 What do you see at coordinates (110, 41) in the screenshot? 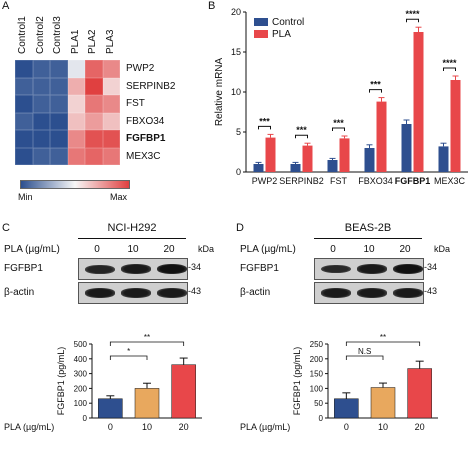
I see `heatmap-column-label: PLA3` at bounding box center [110, 41].